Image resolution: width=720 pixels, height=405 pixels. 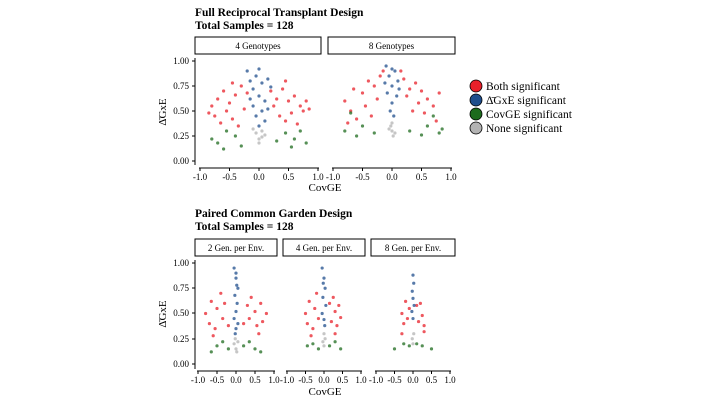 What do you see at coordinates (333, 177) in the screenshot?
I see `top-panel-2-x-tick-label-1: -1.0` at bounding box center [333, 177].